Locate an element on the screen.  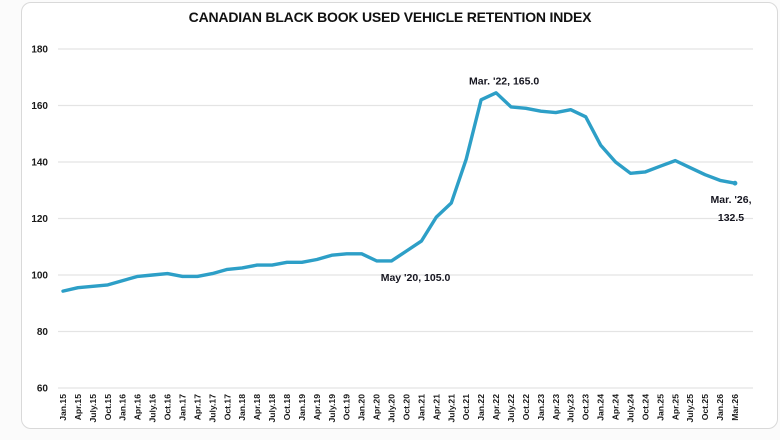
x-axis-tick-label: Jan.15 is located at coordinates (63, 407).